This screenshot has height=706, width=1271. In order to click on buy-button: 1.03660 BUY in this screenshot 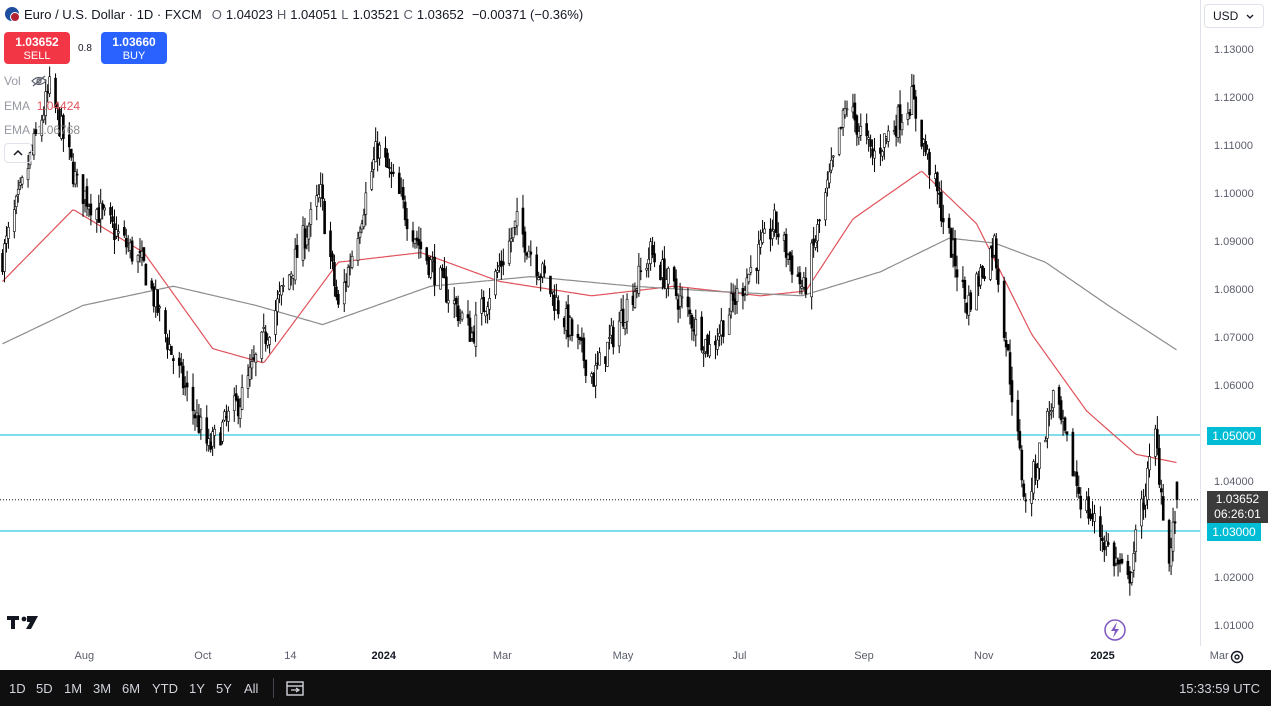, I will do `click(134, 48)`.